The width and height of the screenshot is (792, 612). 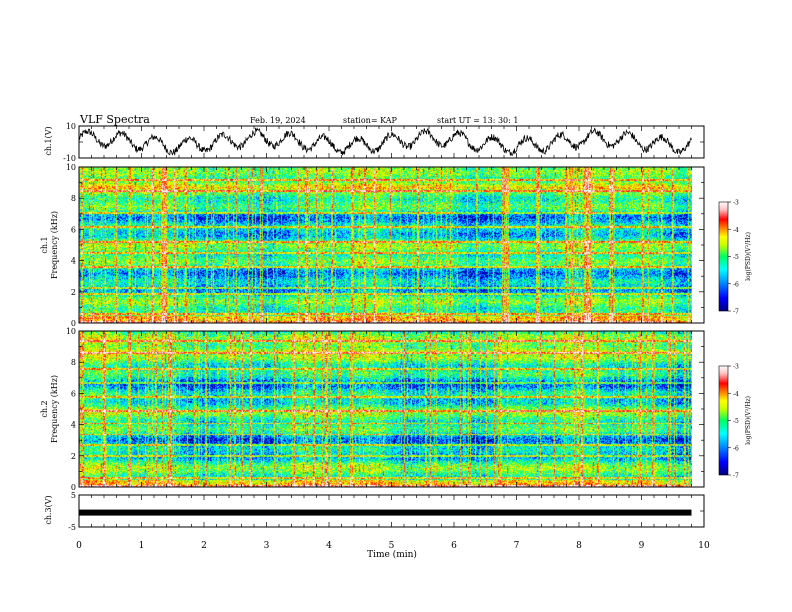 I want to click on start-time-label: start UT = 13: 30: 1, so click(x=477, y=120).